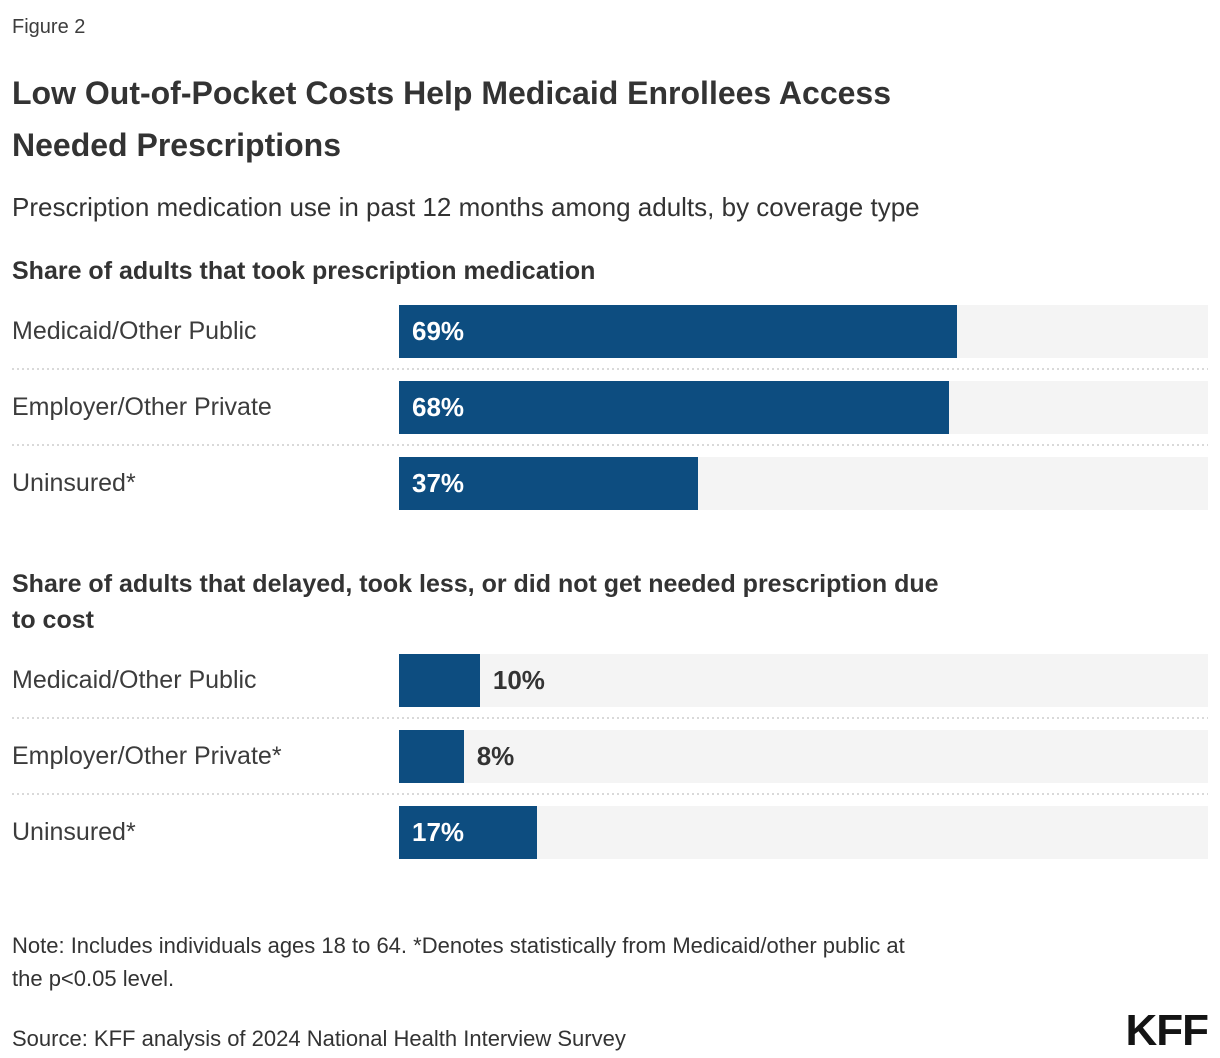 The width and height of the screenshot is (1220, 1058). I want to click on bar-track: 68%, so click(803, 407).